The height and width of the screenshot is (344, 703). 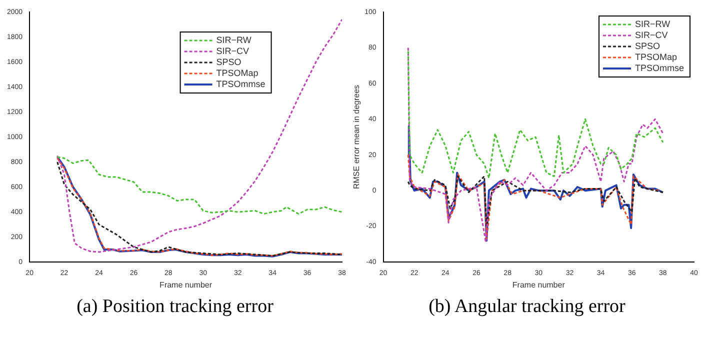 I want to click on text: (b) Angular tracking error, so click(x=527, y=307).